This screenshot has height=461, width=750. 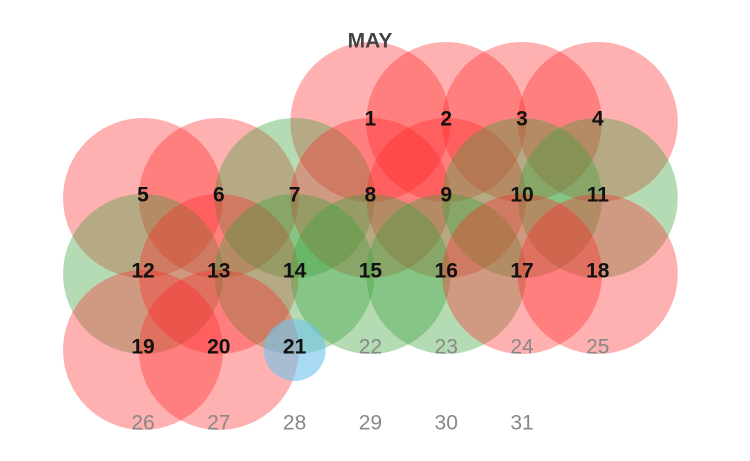 I want to click on day-label: 27, so click(x=218, y=423).